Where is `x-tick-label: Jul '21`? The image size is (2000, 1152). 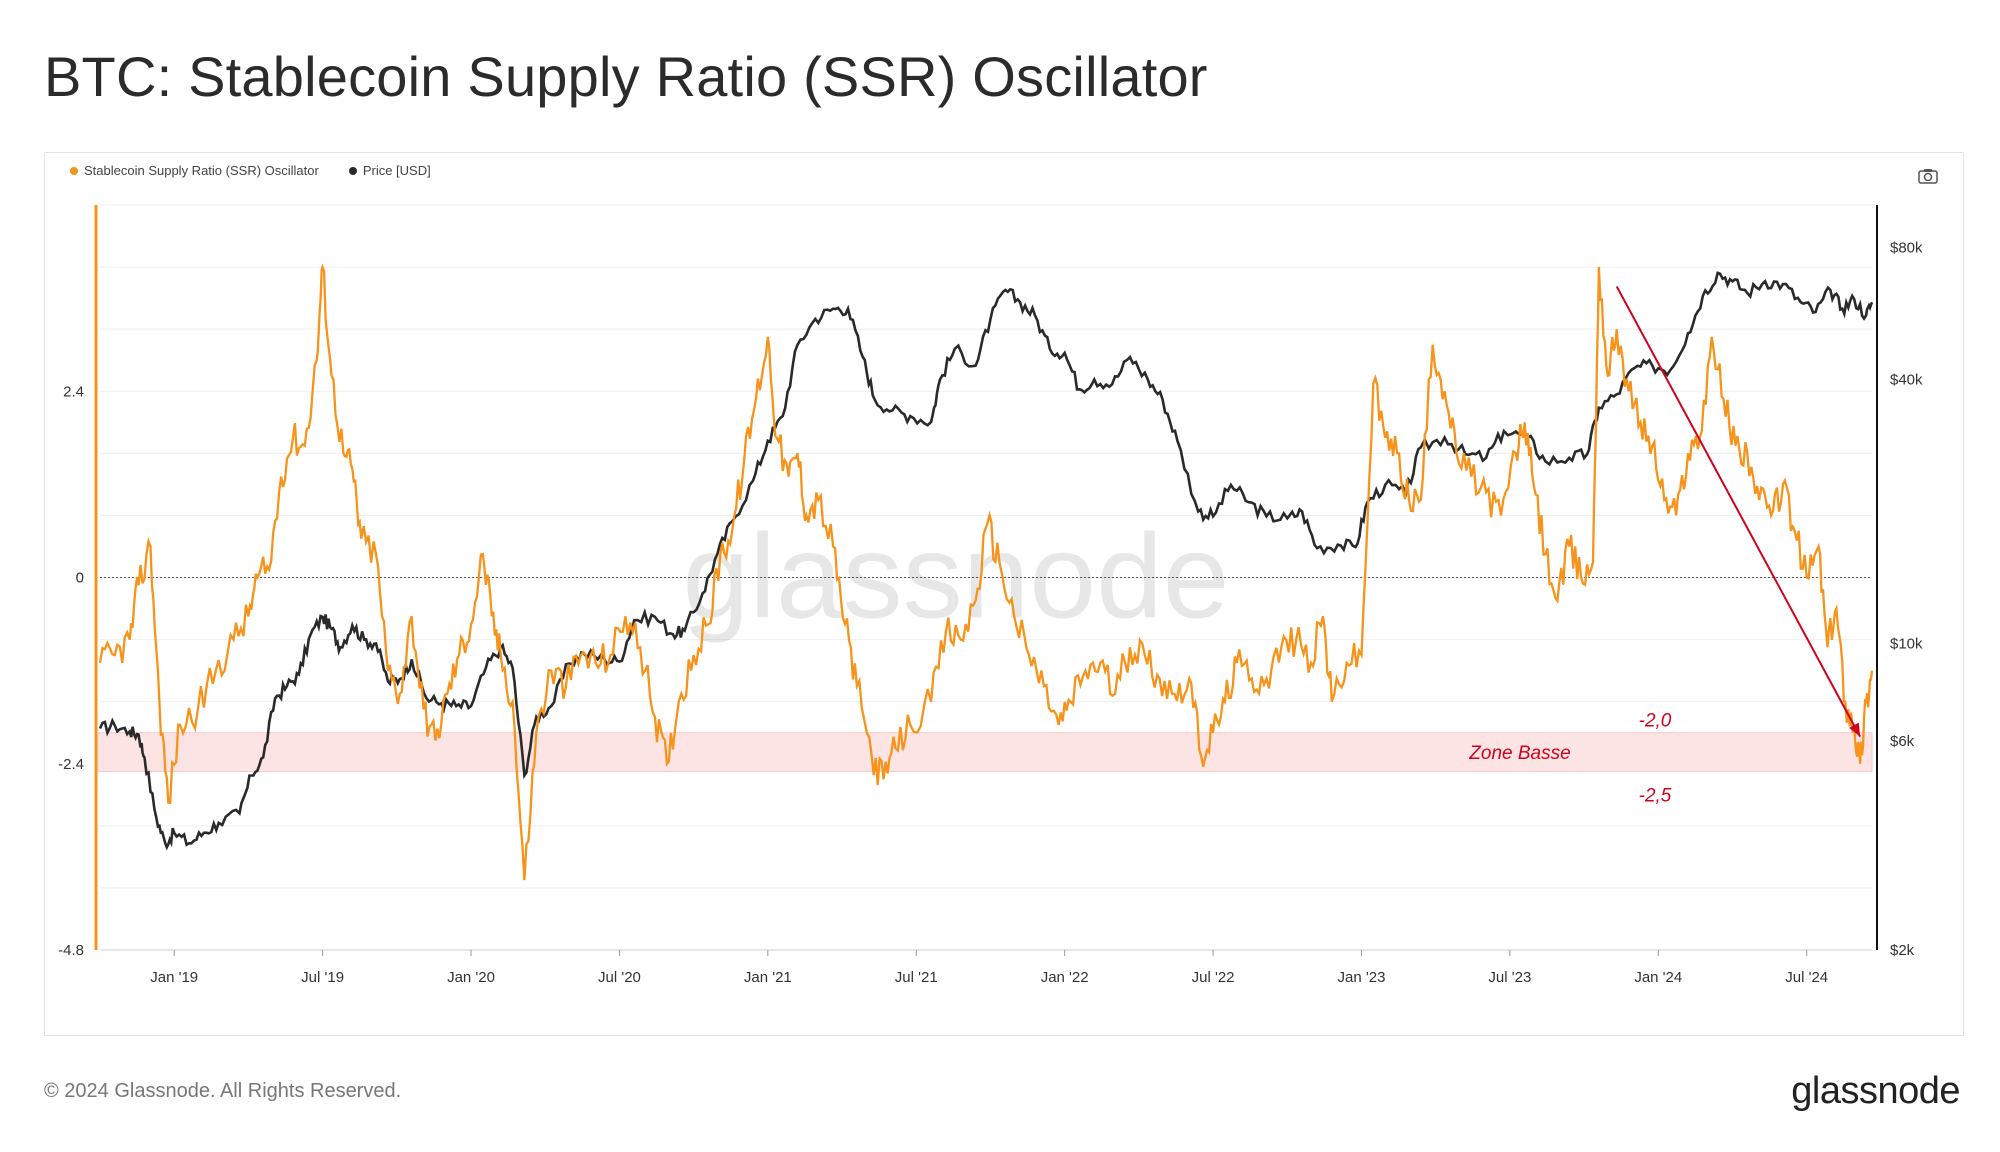 x-tick-label: Jul '21 is located at coordinates (916, 977).